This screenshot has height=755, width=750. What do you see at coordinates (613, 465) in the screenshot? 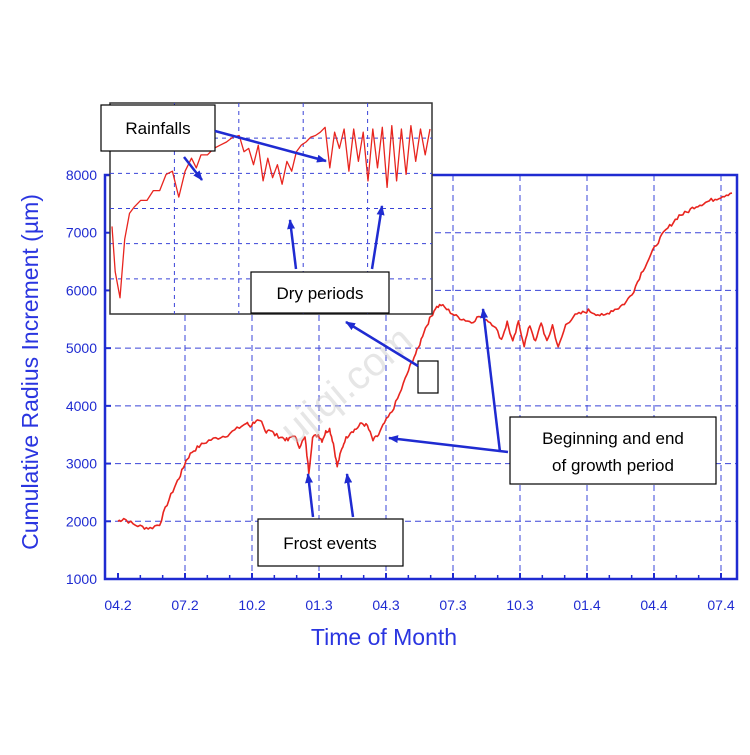
I see `annotation-growth-text-2: of growth period` at bounding box center [613, 465].